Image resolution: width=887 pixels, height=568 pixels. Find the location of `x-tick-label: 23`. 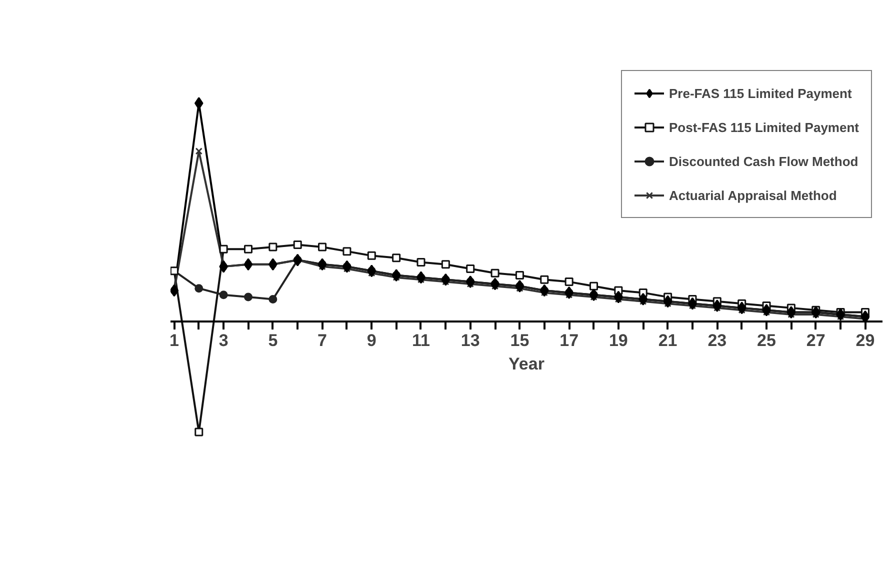

x-tick-label: 23 is located at coordinates (717, 340).